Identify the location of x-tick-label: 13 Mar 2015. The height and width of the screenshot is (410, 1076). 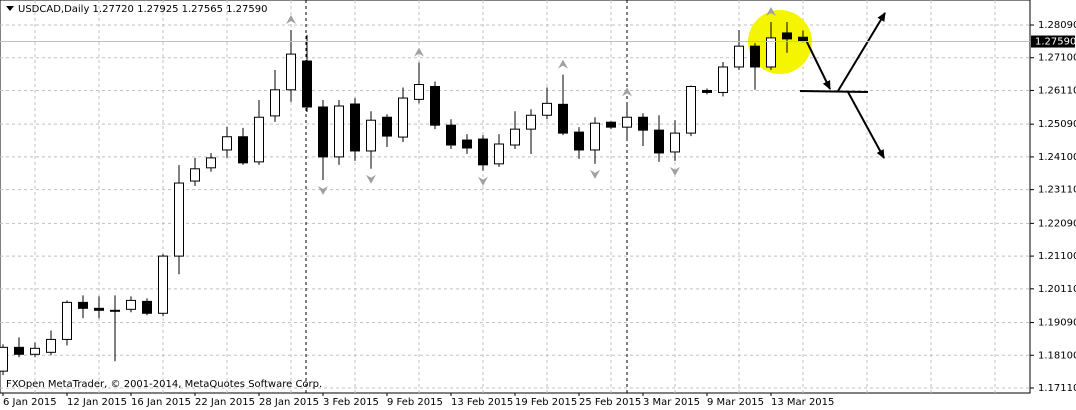
(802, 402).